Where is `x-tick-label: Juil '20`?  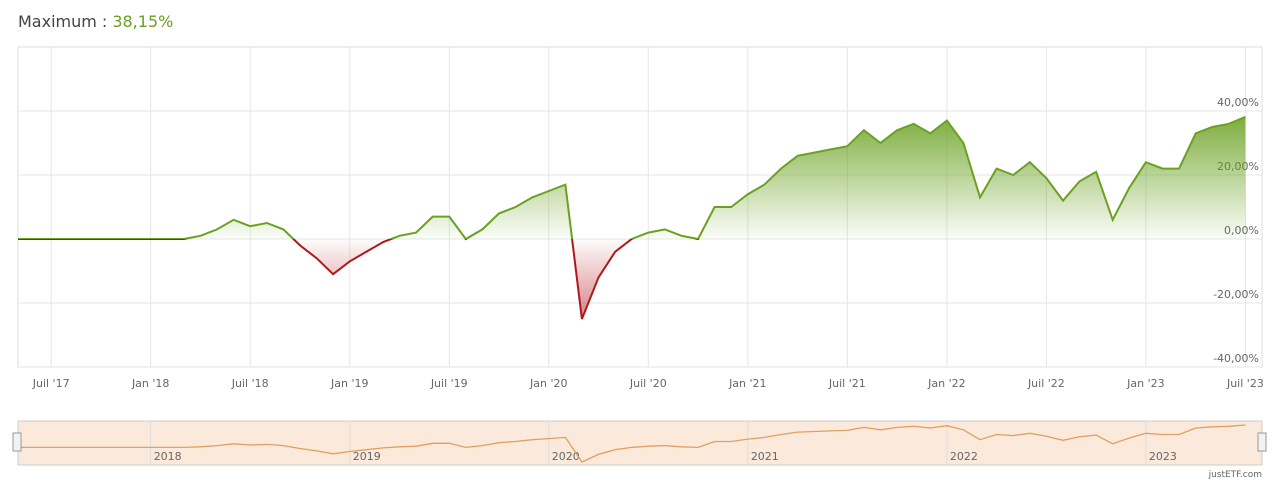
x-tick-label: Juil '20 is located at coordinates (648, 383).